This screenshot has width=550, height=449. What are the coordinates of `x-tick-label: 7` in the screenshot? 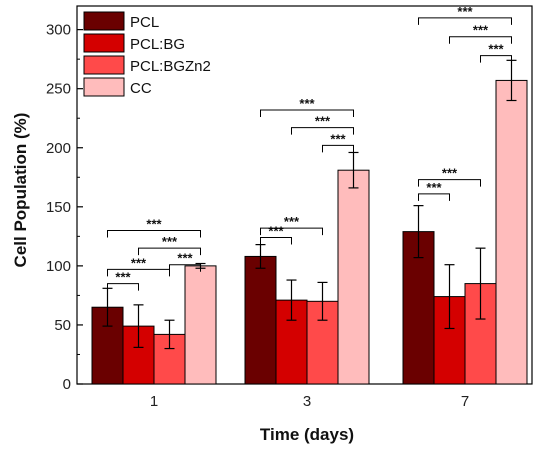 It's located at (465, 401).